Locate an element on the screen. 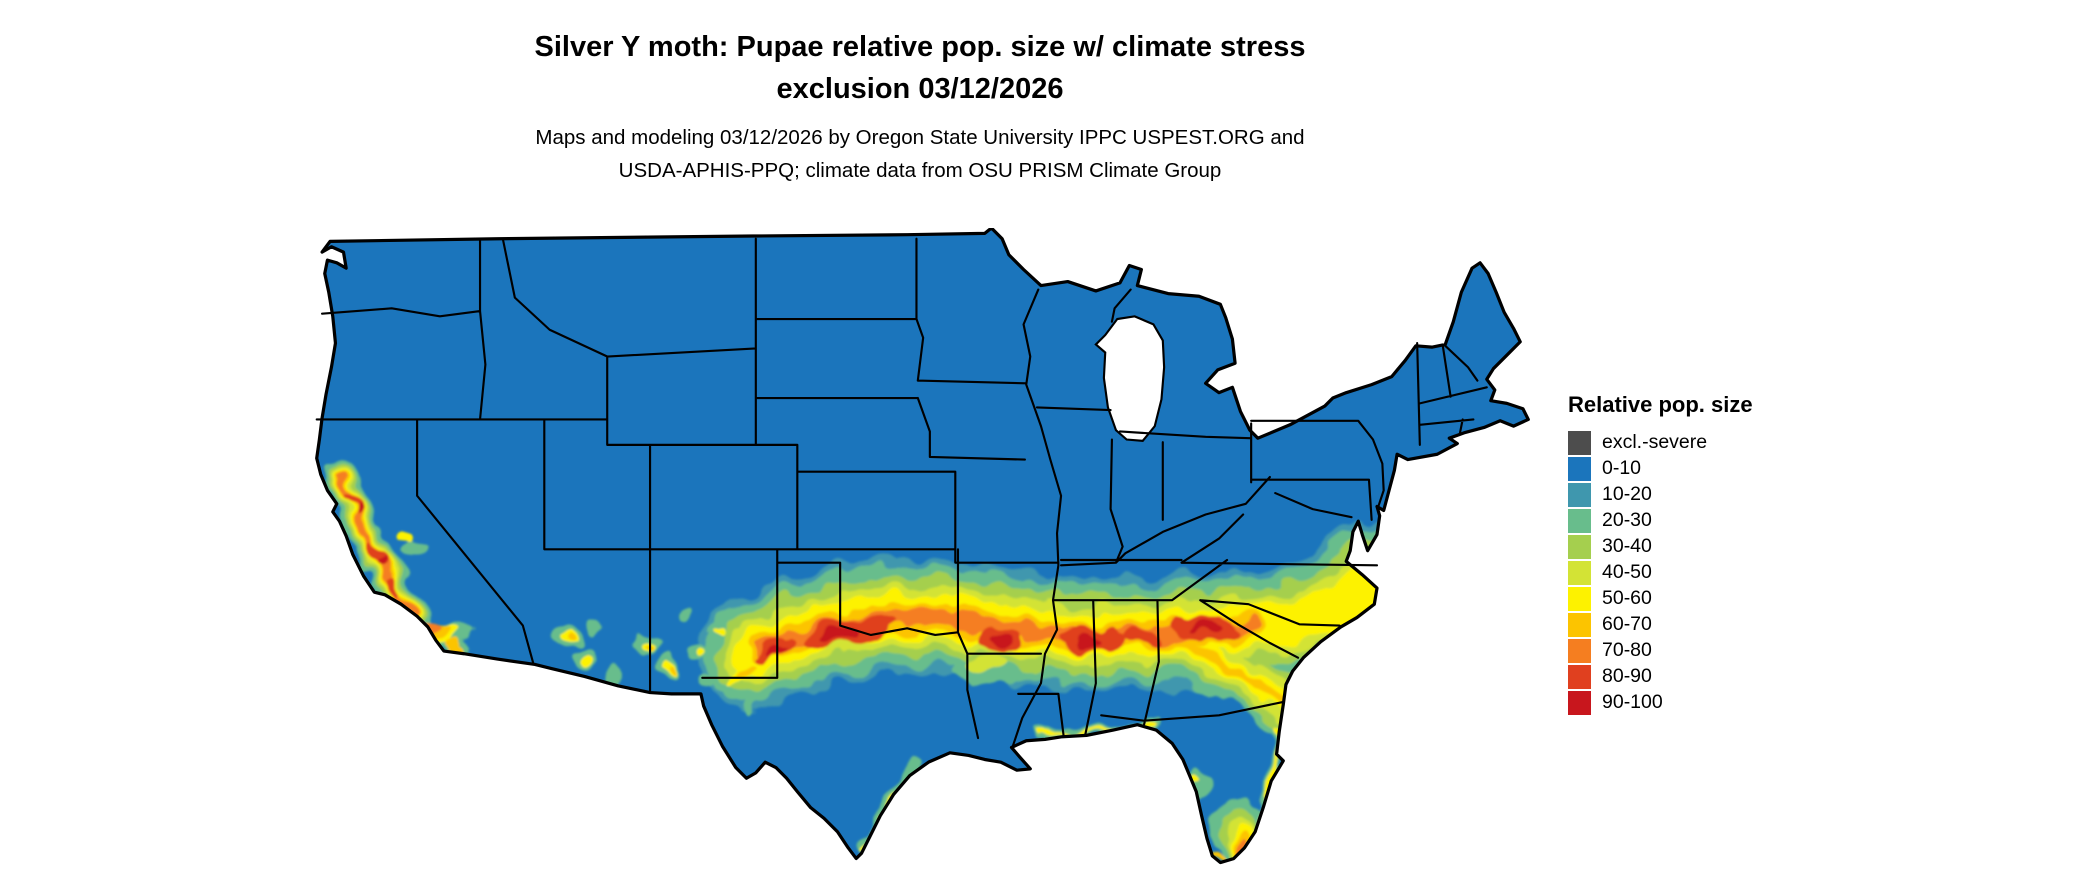 The width and height of the screenshot is (2100, 892). legend-item: 30-40 is located at coordinates (1733, 547).